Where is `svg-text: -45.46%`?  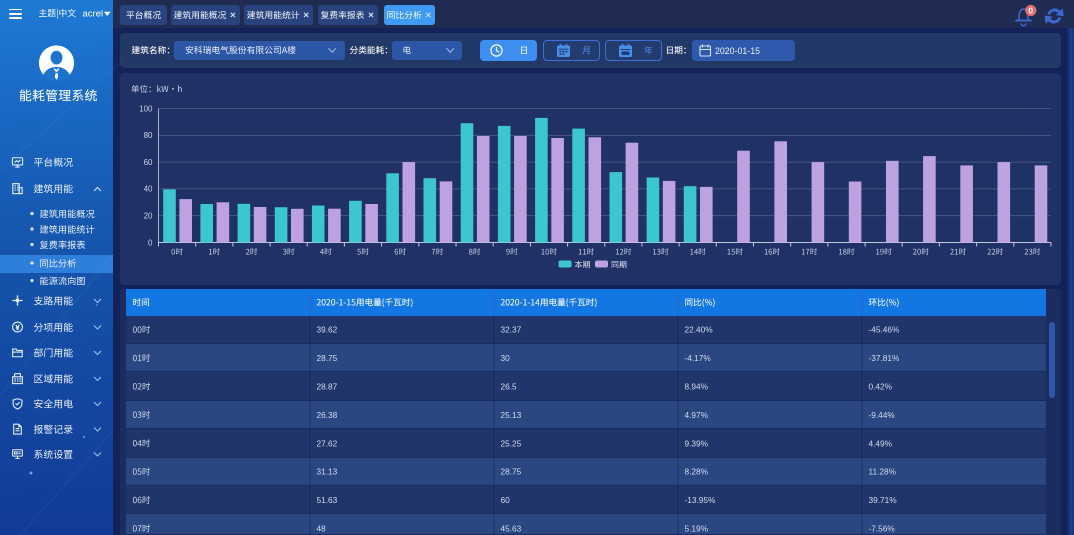
svg-text: -45.46% is located at coordinates (885, 330).